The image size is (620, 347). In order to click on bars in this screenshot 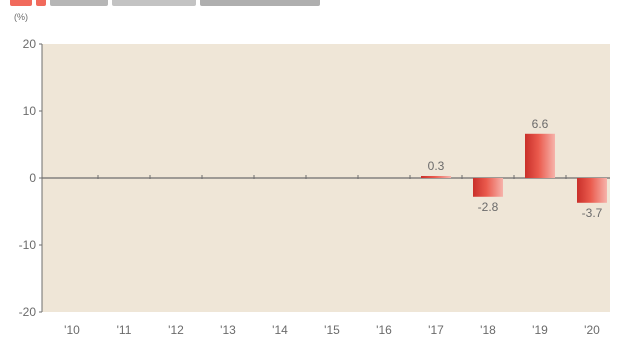, I will do `click(514, 168)`.